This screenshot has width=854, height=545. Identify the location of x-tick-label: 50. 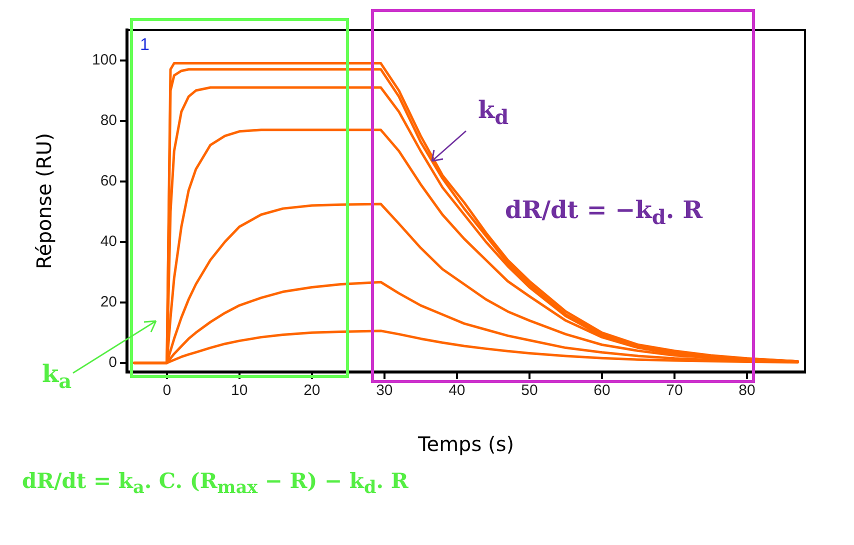
(529, 391).